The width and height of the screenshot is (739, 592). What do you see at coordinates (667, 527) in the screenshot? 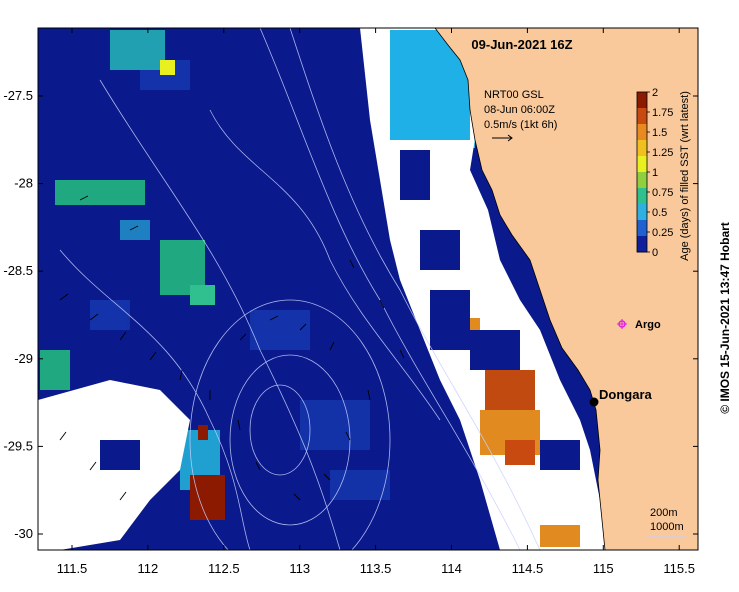
I see `contour-depth-1000m: 1000m` at bounding box center [667, 527].